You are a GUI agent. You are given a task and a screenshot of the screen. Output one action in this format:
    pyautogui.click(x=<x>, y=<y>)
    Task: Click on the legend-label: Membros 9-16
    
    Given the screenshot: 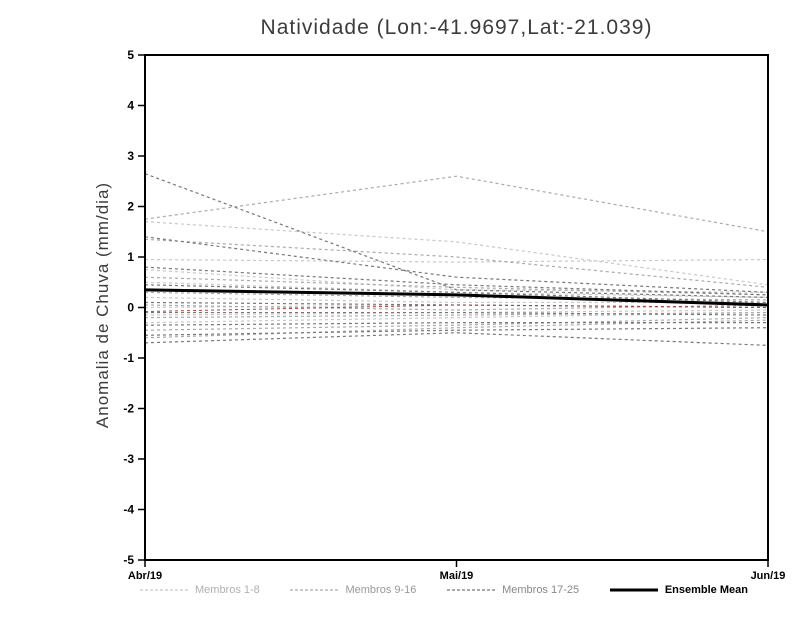 What is the action you would take?
    pyautogui.click(x=381, y=590)
    